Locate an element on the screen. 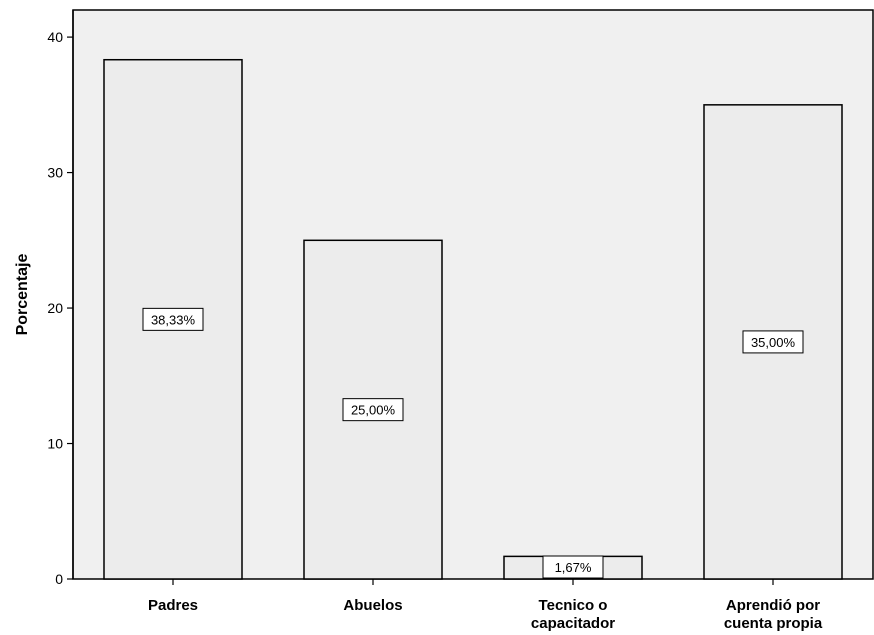 The width and height of the screenshot is (874, 635). category-label: Tecnico o capacitador is located at coordinates (573, 614).